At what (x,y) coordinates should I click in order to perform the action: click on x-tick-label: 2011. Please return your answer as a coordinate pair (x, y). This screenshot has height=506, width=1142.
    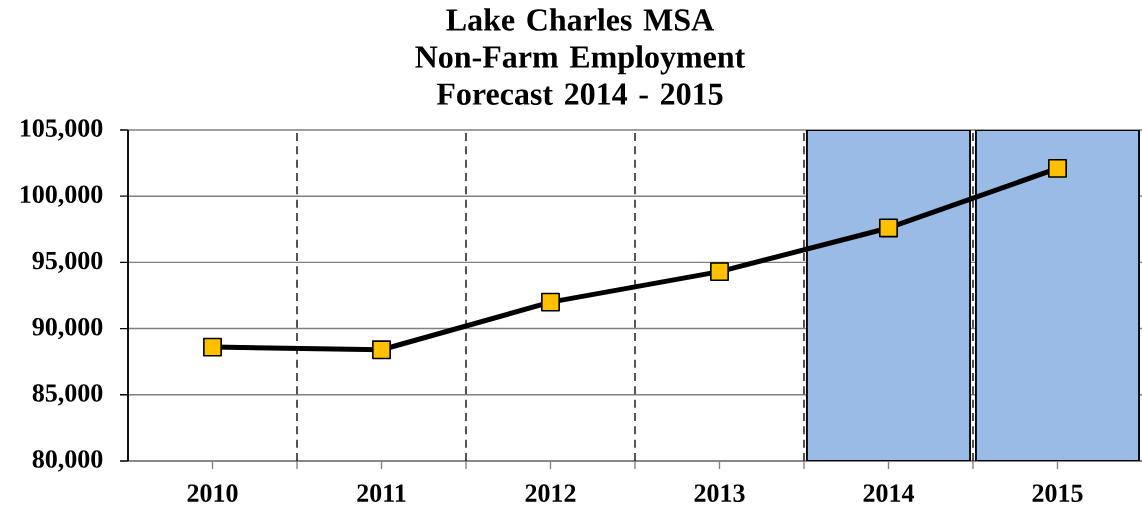
    Looking at the image, I should click on (381, 493).